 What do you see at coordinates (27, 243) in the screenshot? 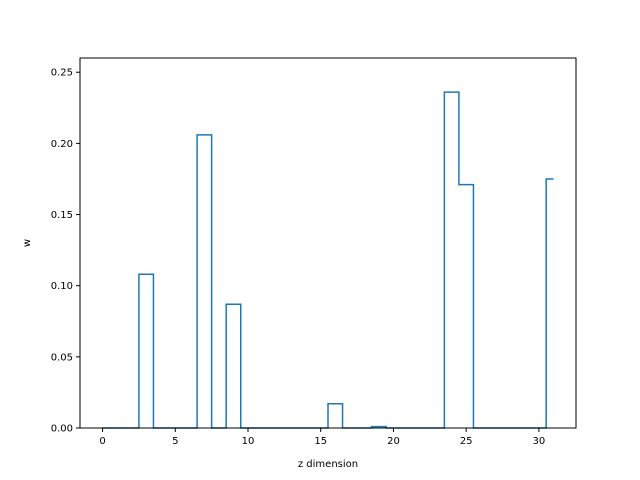
I see `y-axis-label: w` at bounding box center [27, 243].